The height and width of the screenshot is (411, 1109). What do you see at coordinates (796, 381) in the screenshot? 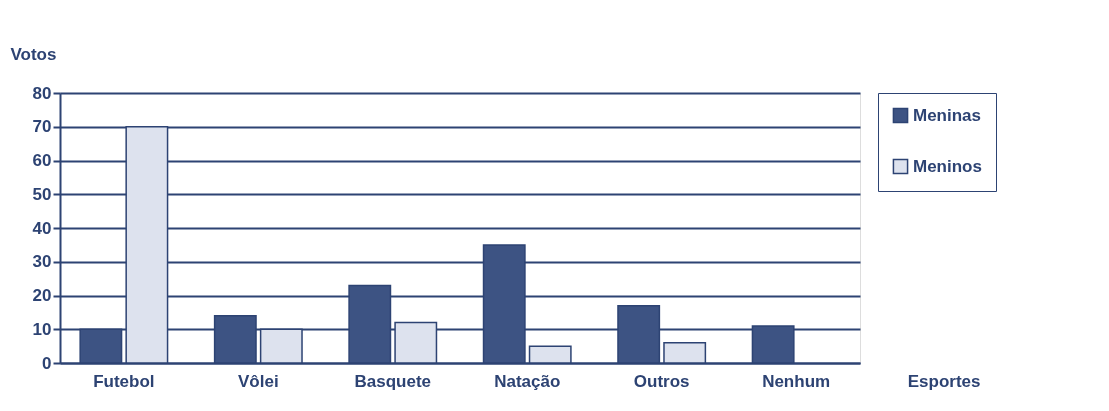
I see `x-tick-label: Nenhum` at bounding box center [796, 381].